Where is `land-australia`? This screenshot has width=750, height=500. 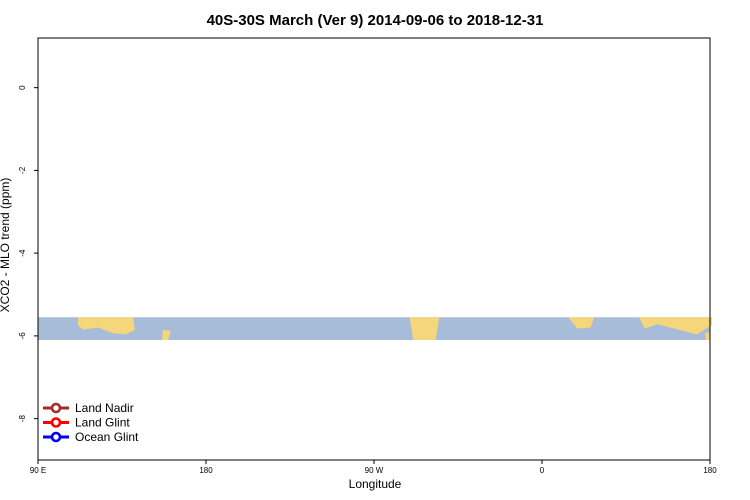 land-australia is located at coordinates (106, 326).